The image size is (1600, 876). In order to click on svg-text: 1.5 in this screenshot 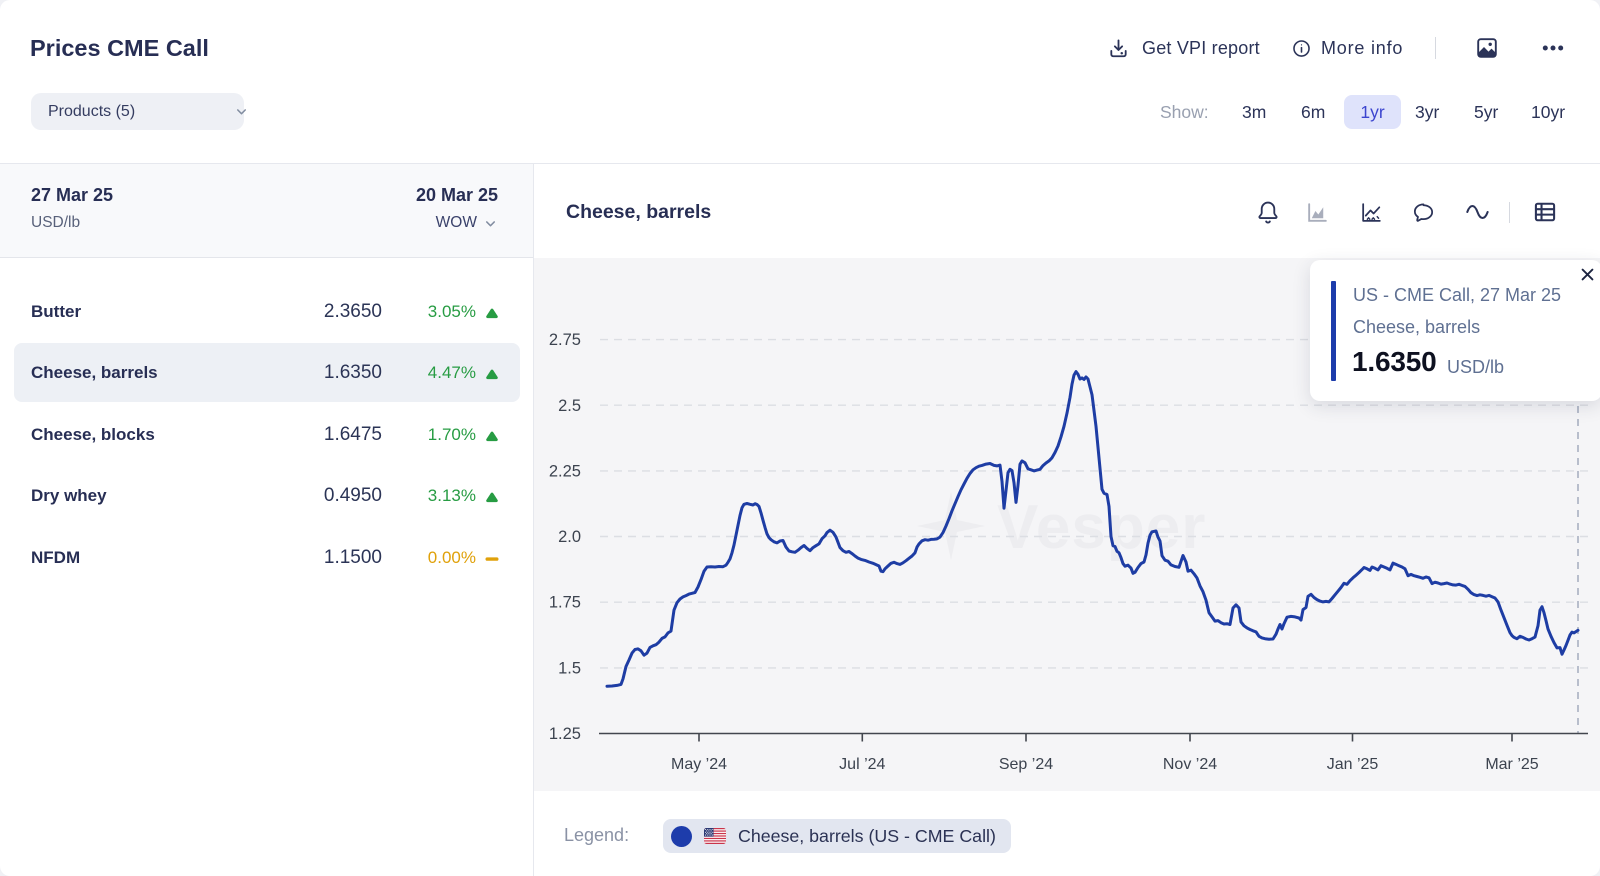, I will do `click(569, 668)`.